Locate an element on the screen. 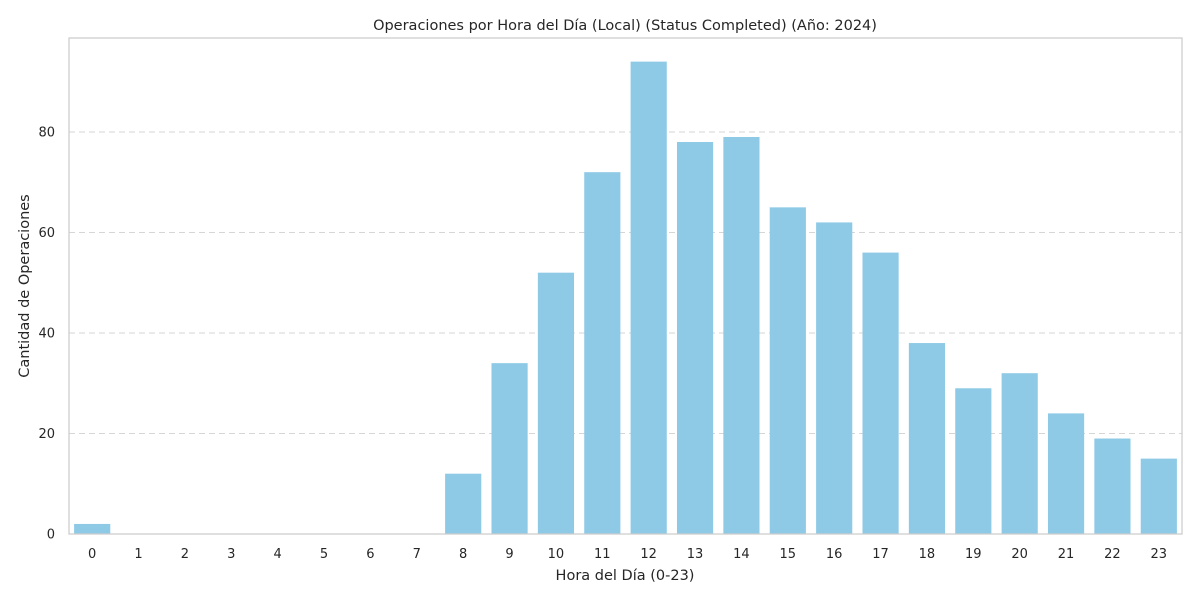  x-tick-label: 11 is located at coordinates (602, 554).